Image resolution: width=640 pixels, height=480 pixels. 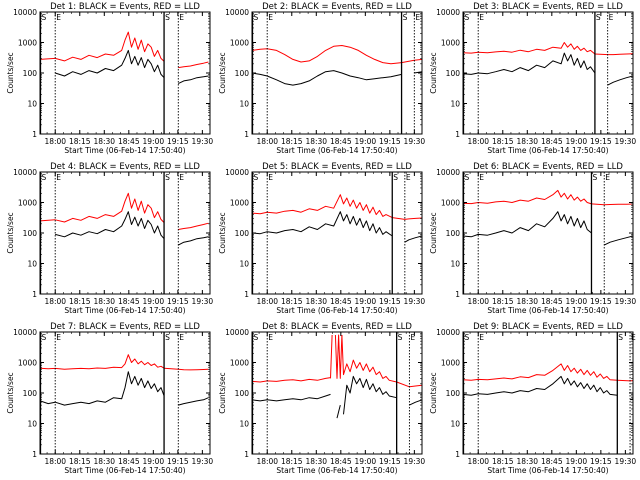 What do you see at coordinates (337, 7) in the screenshot?
I see `panel-title: Det 2: BLACK = Events, RED = LLD` at bounding box center [337, 7].